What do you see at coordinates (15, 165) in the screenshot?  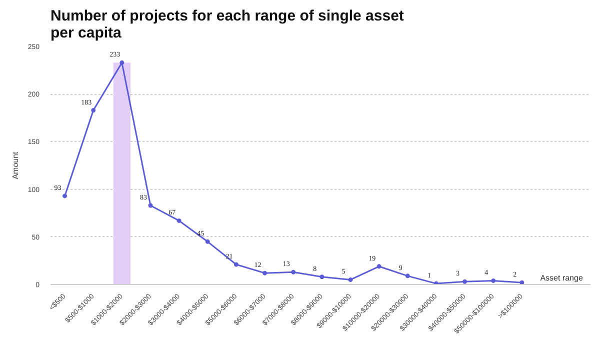 I see `y-axis-title: Amount` at bounding box center [15, 165].